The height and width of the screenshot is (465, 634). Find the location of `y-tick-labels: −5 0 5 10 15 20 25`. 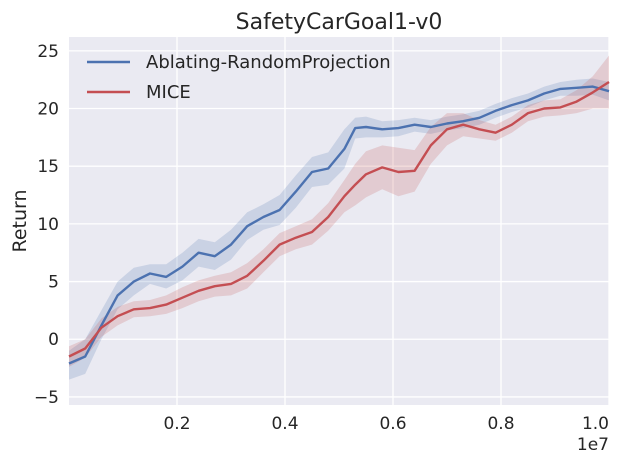

y-tick-labels: −5 0 5 10 15 20 25 is located at coordinates (46, 225).